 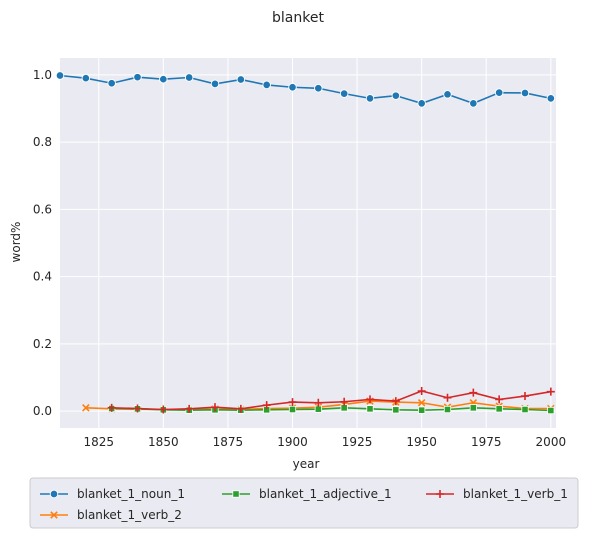 What do you see at coordinates (98, 442) in the screenshot?
I see `x-tick-label: 1825` at bounding box center [98, 442].